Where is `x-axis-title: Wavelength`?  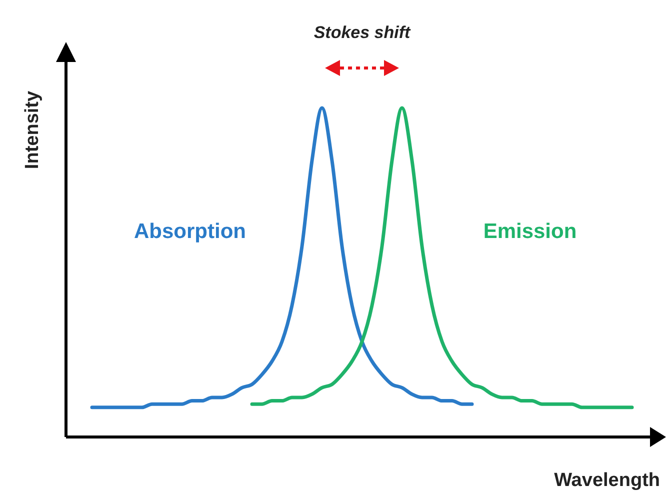
x-axis-title: Wavelength is located at coordinates (607, 480).